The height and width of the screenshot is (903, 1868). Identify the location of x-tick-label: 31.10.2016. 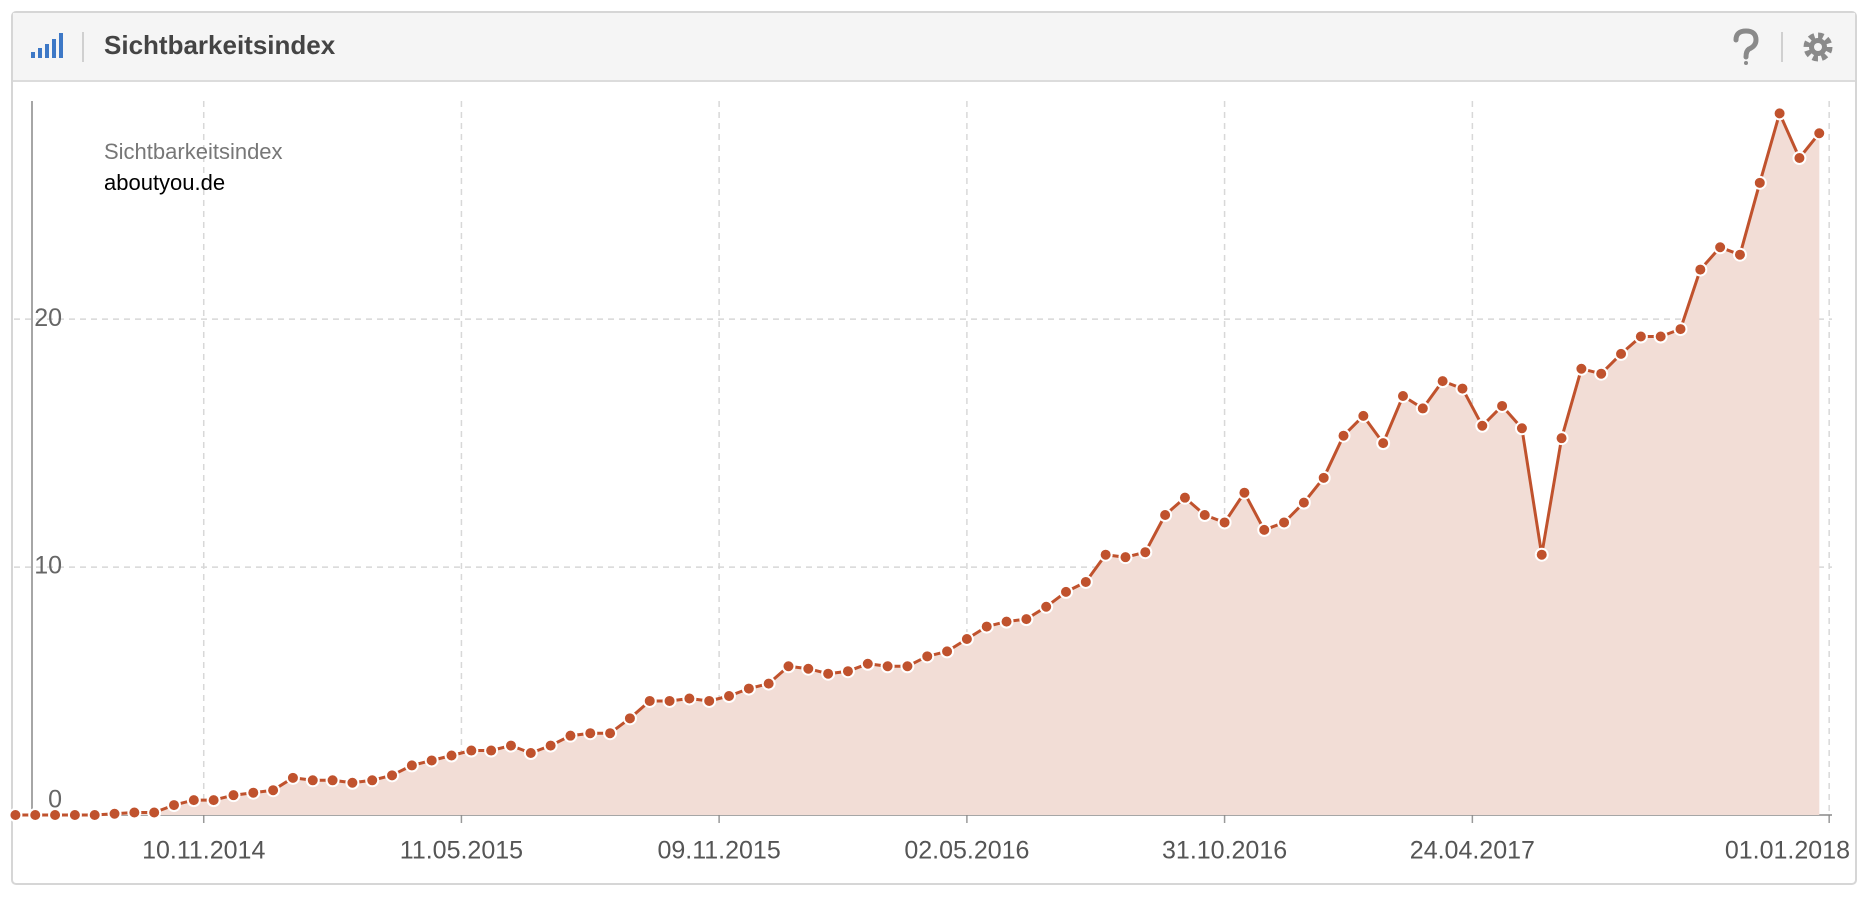
(1224, 851).